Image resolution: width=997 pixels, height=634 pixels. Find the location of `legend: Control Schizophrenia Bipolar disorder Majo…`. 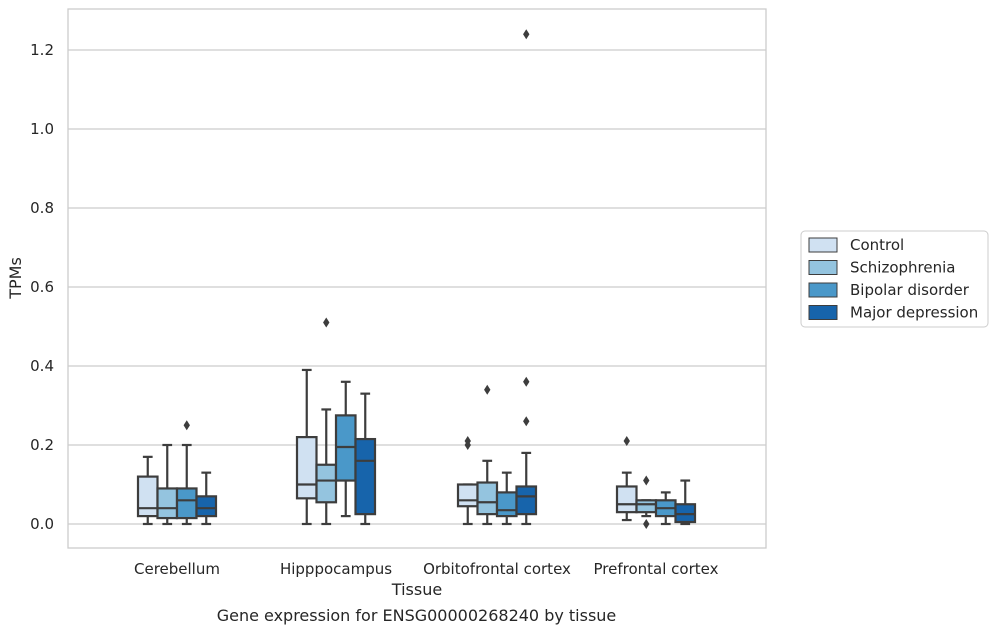

legend: Control Schizophrenia Bipolar disorder Majo… is located at coordinates (894, 279).